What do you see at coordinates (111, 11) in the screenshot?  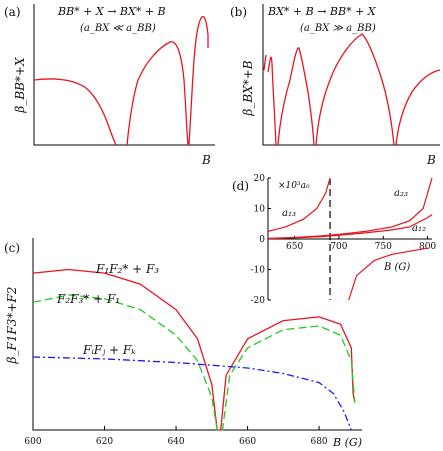 I see `panel-a-reaction: BB* + X → BX* + B` at bounding box center [111, 11].